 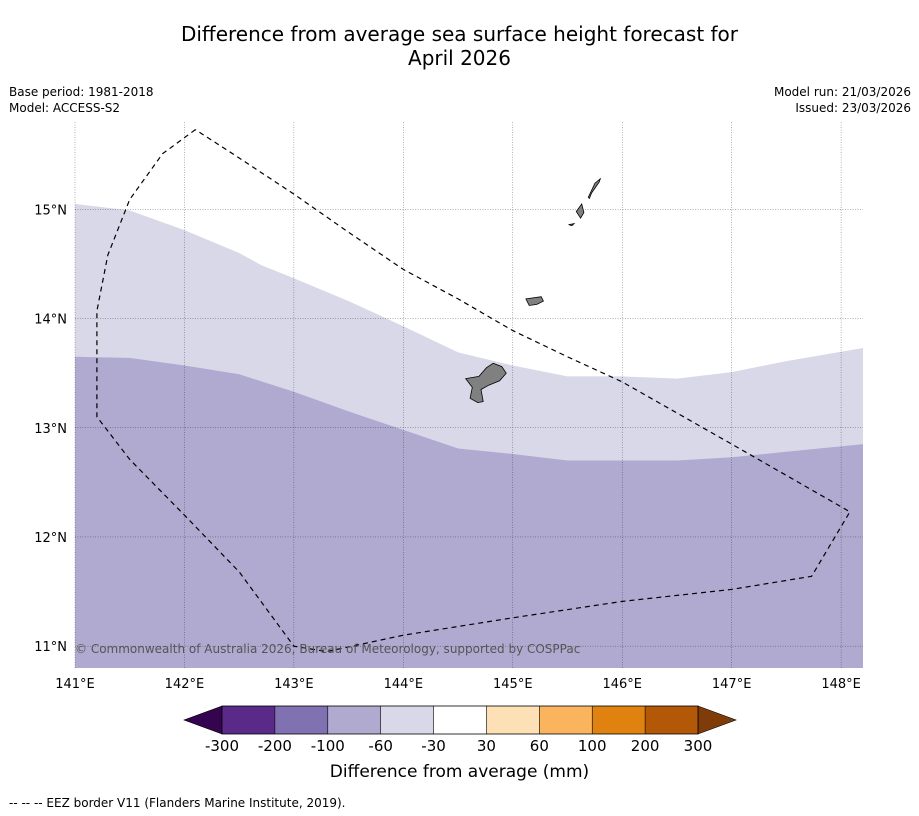 I want to click on lon-tick-label: 145°E, so click(x=513, y=684).